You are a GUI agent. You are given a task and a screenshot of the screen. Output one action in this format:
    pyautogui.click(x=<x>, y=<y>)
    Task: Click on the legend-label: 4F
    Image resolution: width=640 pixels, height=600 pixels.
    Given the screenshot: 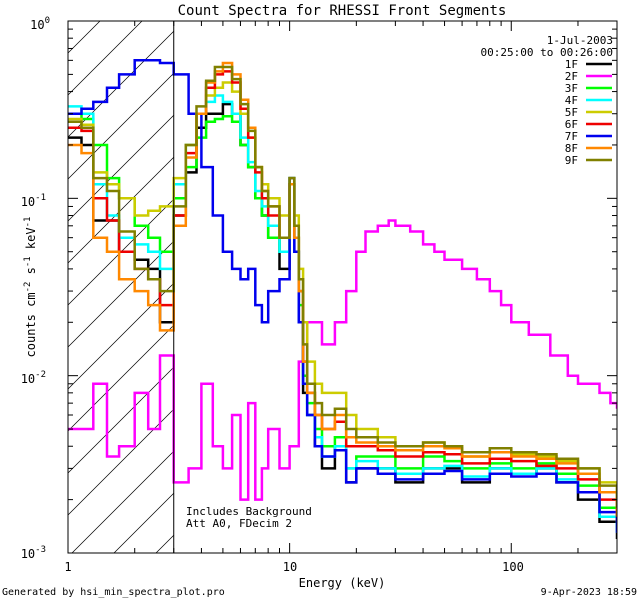 What is the action you would take?
    pyautogui.click(x=571, y=100)
    